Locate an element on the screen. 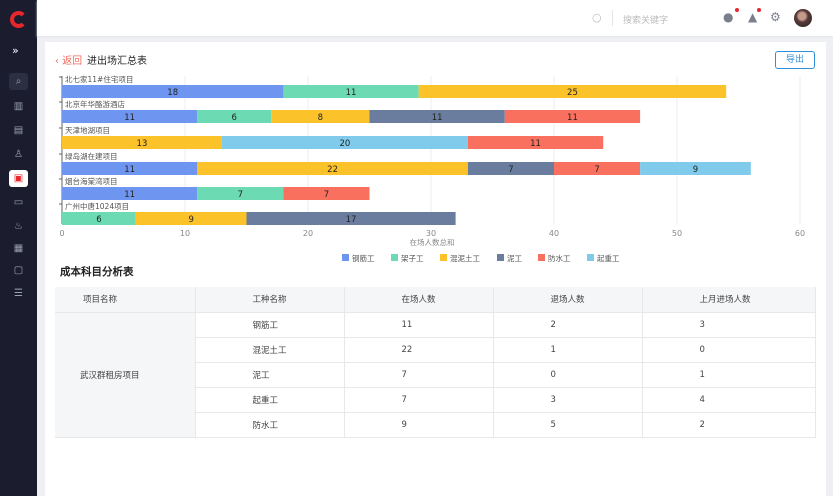 The image size is (833, 496). data-label: 13 is located at coordinates (142, 144).